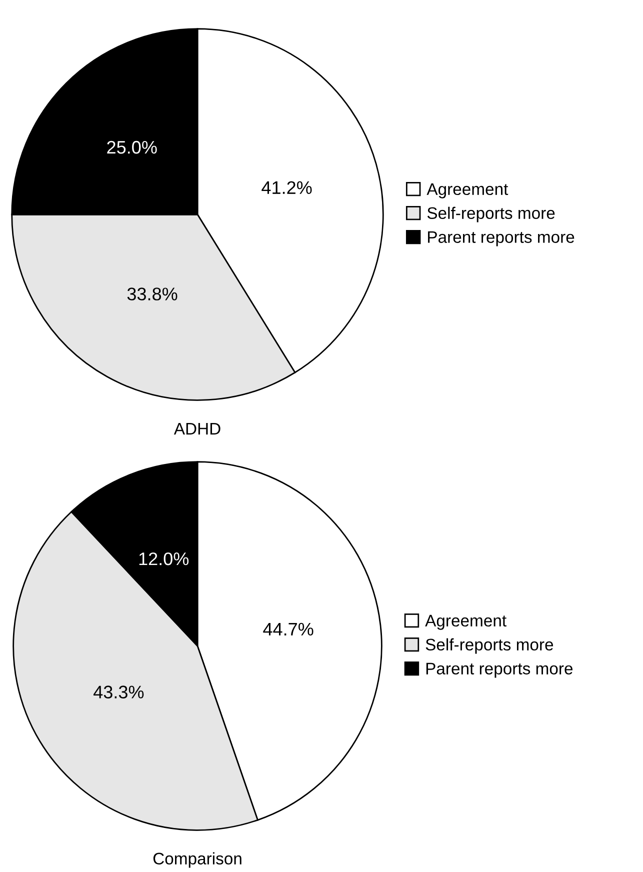 Image resolution: width=643 pixels, height=872 pixels. Describe the element at coordinates (287, 187) in the screenshot. I see `data-label: 41.2%` at that location.